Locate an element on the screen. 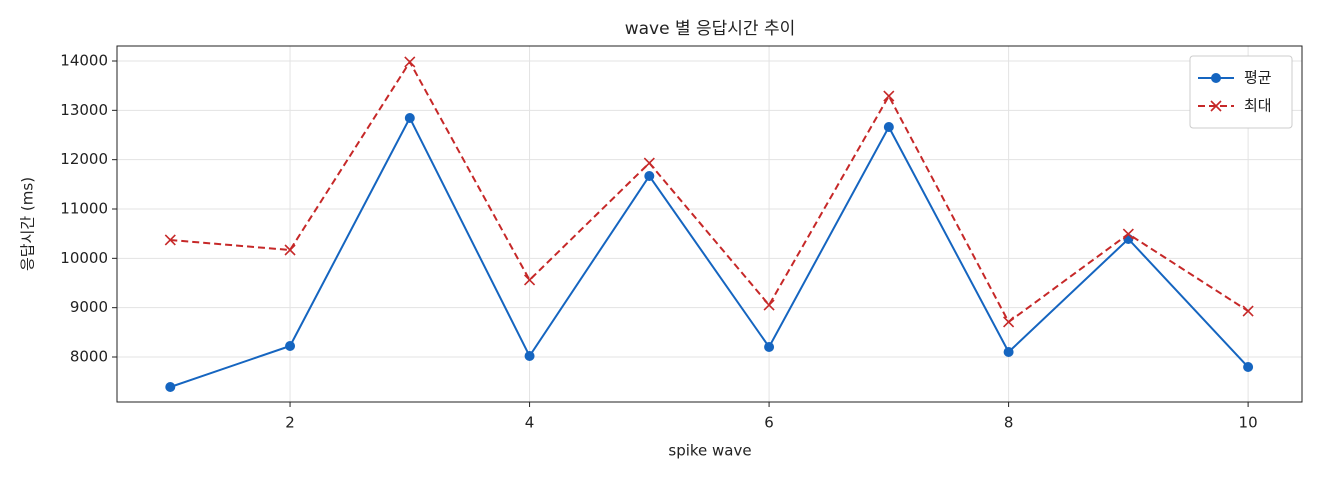 This screenshot has height=484, width=1320. y-tick-label: 14000 is located at coordinates (84, 60).